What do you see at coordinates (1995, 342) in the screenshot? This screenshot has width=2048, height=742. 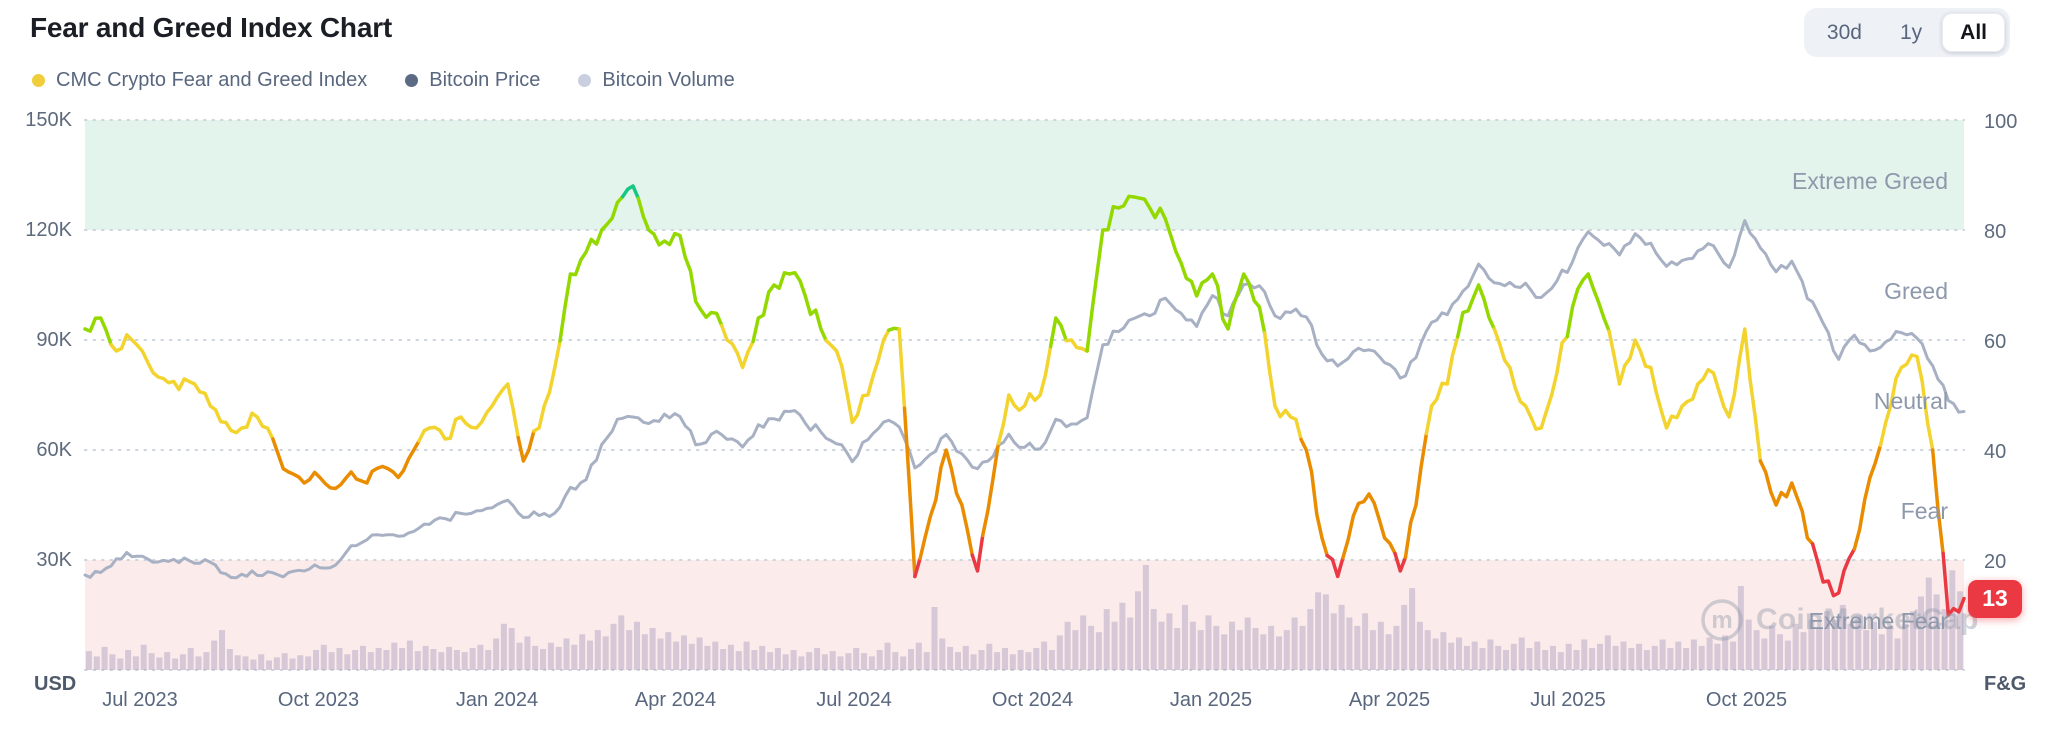 I see `y-right-tick-label: 60` at bounding box center [1995, 342].